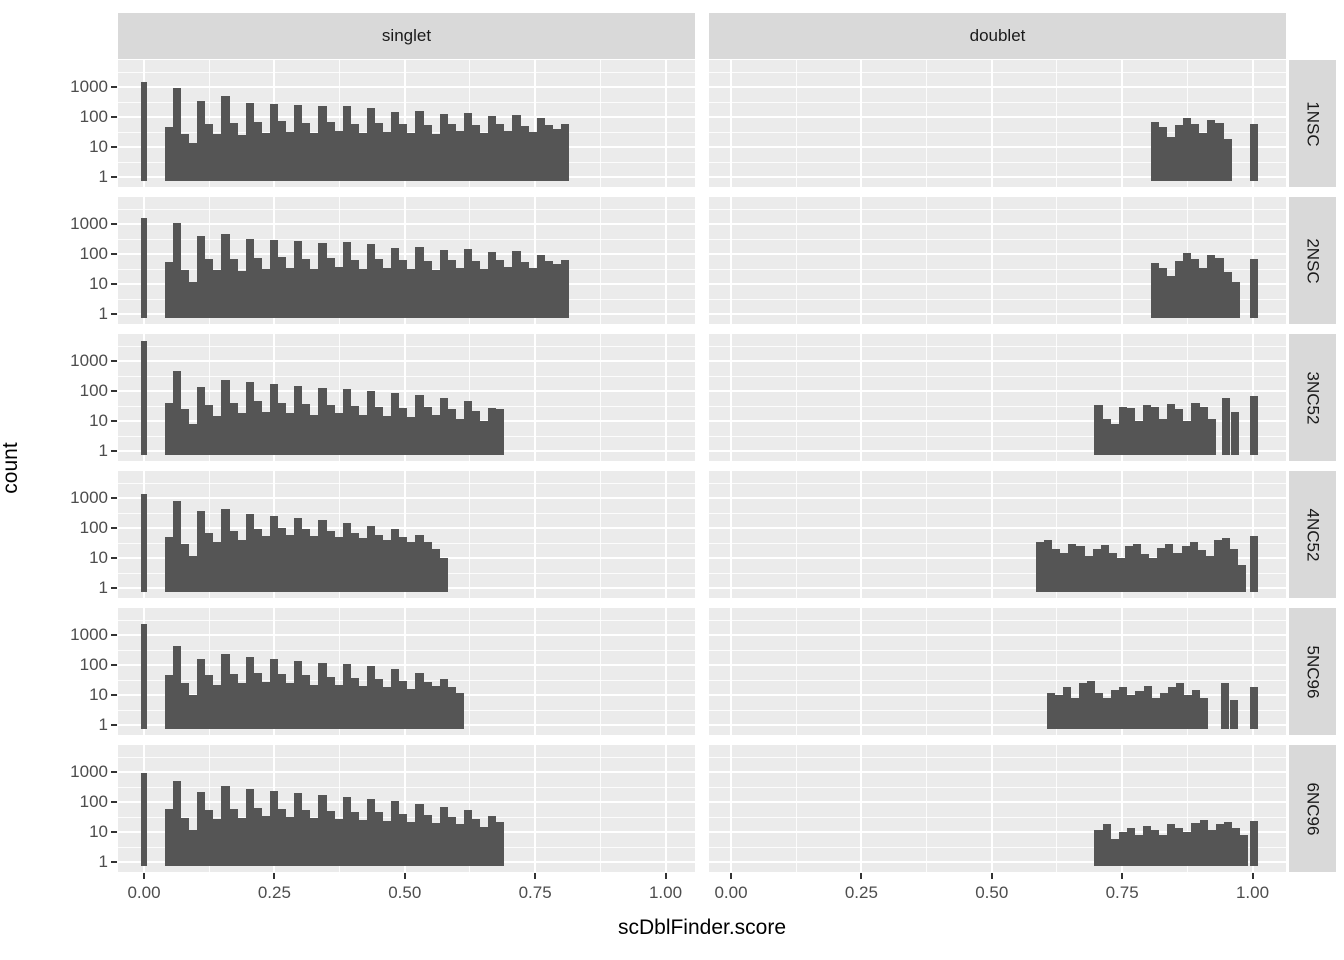  I want to click on panel-6NC96-doublet, so click(997, 808).